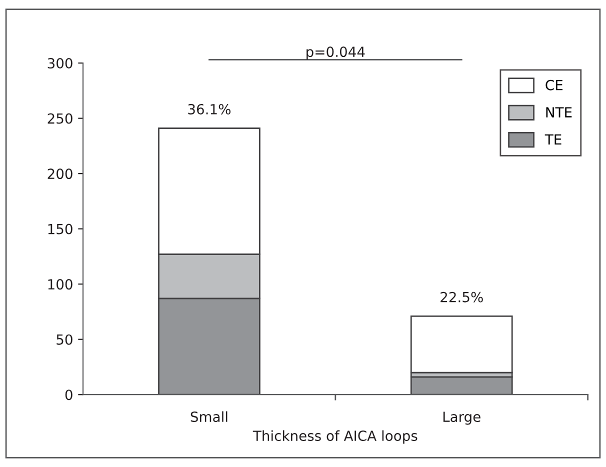 The width and height of the screenshot is (606, 467). Describe the element at coordinates (60, 63) in the screenshot. I see `y-tick-label: 300` at that location.